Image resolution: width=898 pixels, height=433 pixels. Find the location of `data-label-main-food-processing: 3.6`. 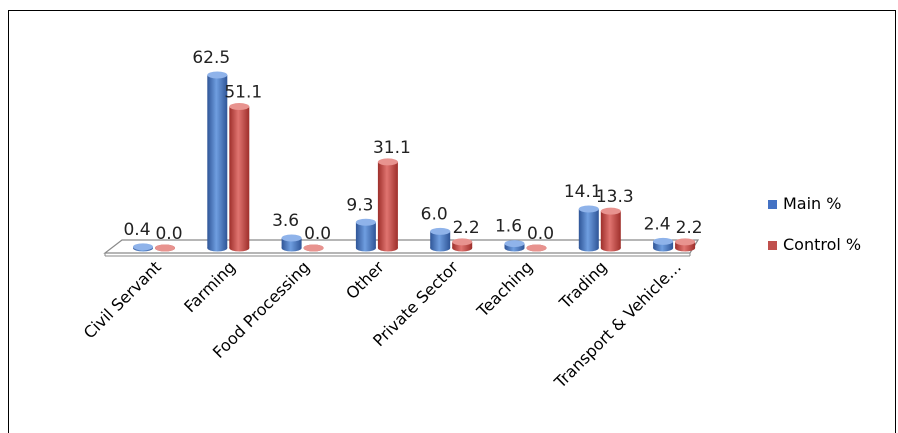

data-label-main-food-processing: 3.6 is located at coordinates (285, 221).